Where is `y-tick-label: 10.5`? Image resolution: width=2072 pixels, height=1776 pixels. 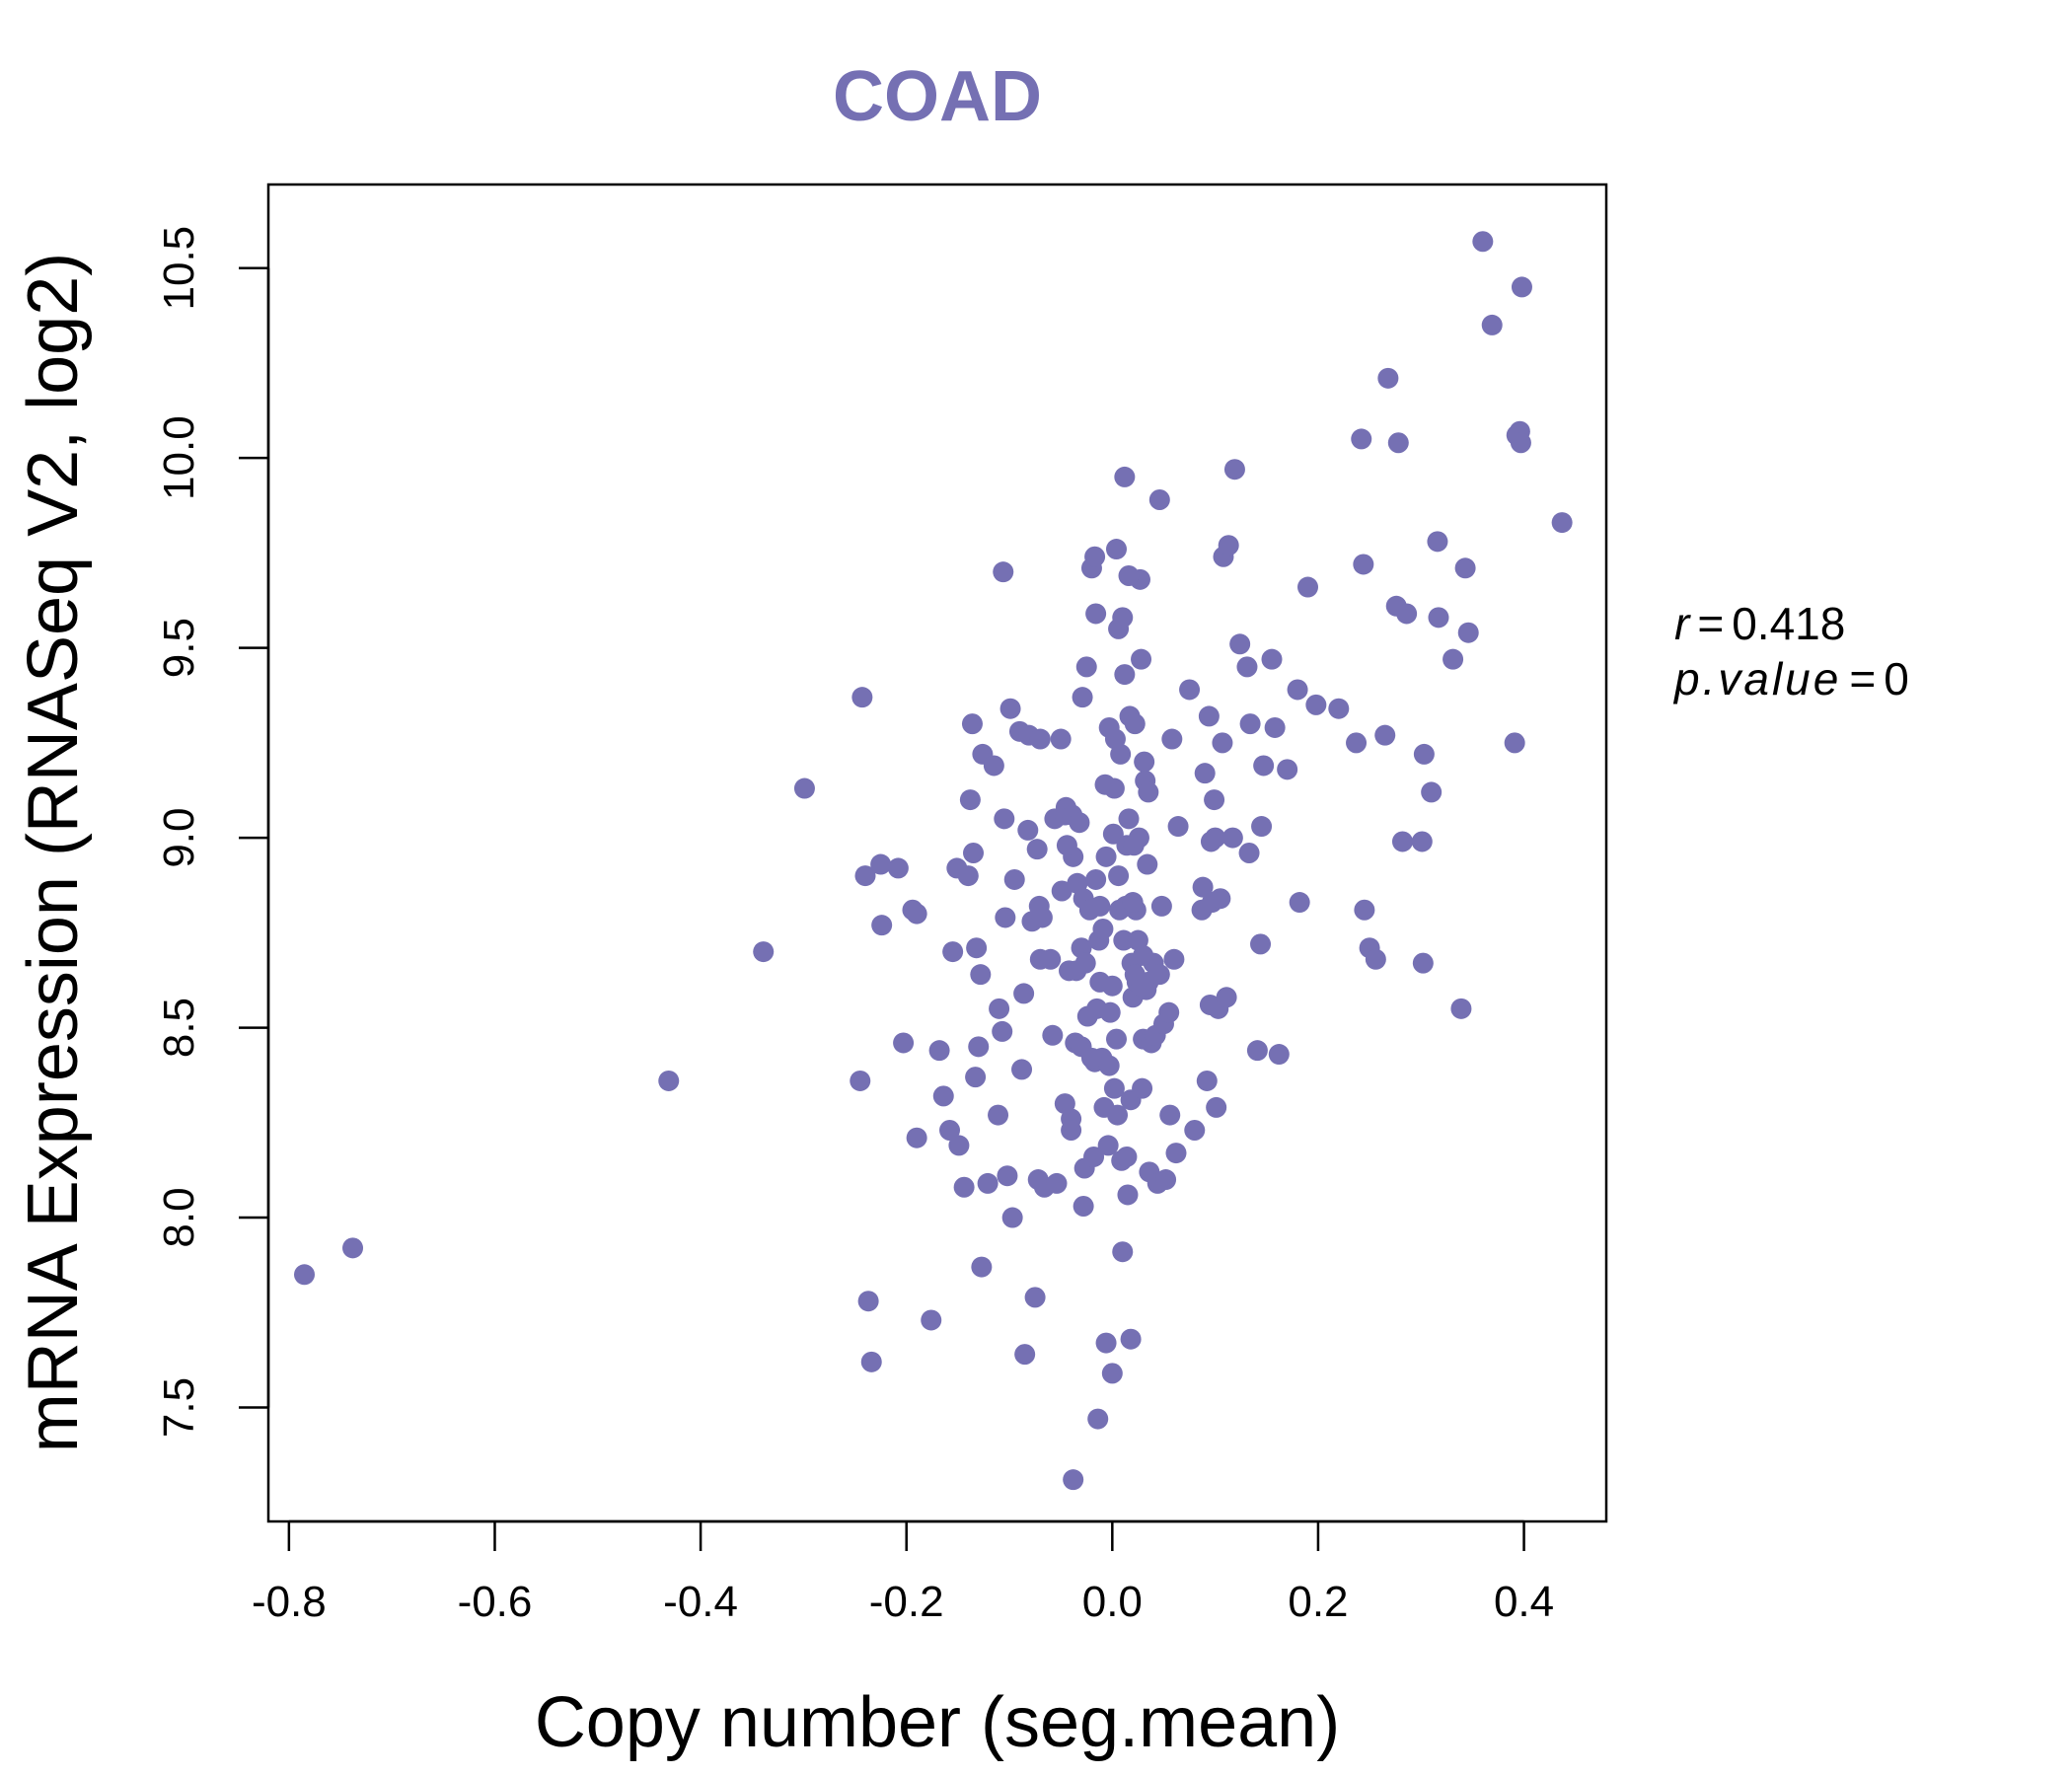
y-tick-label: 10.5 is located at coordinates (179, 268).